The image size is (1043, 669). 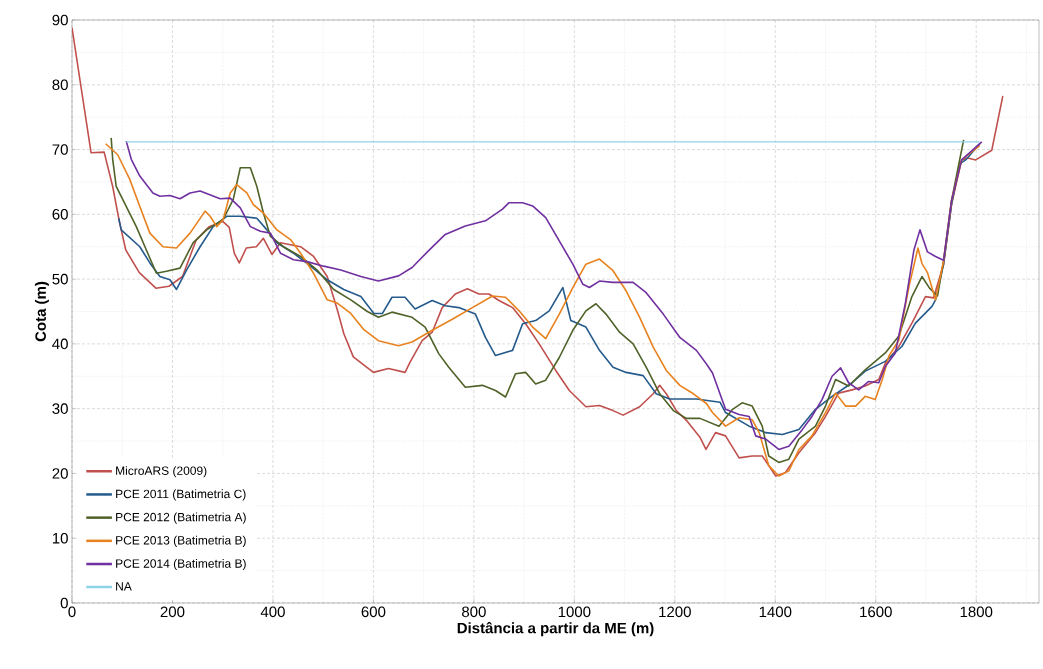 I want to click on x-tick-label: 800, so click(x=474, y=612).